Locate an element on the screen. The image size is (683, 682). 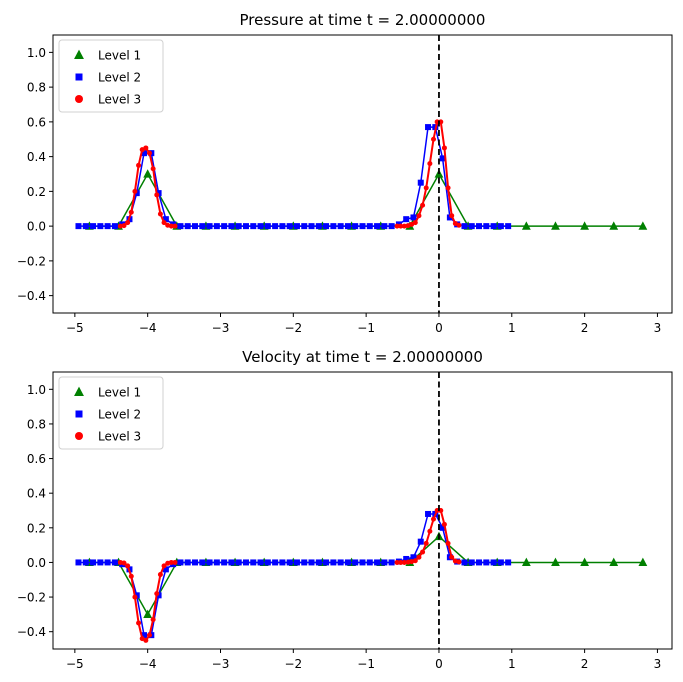
chart-title: Velocity at time t = 2.00000000 is located at coordinates (362, 357).